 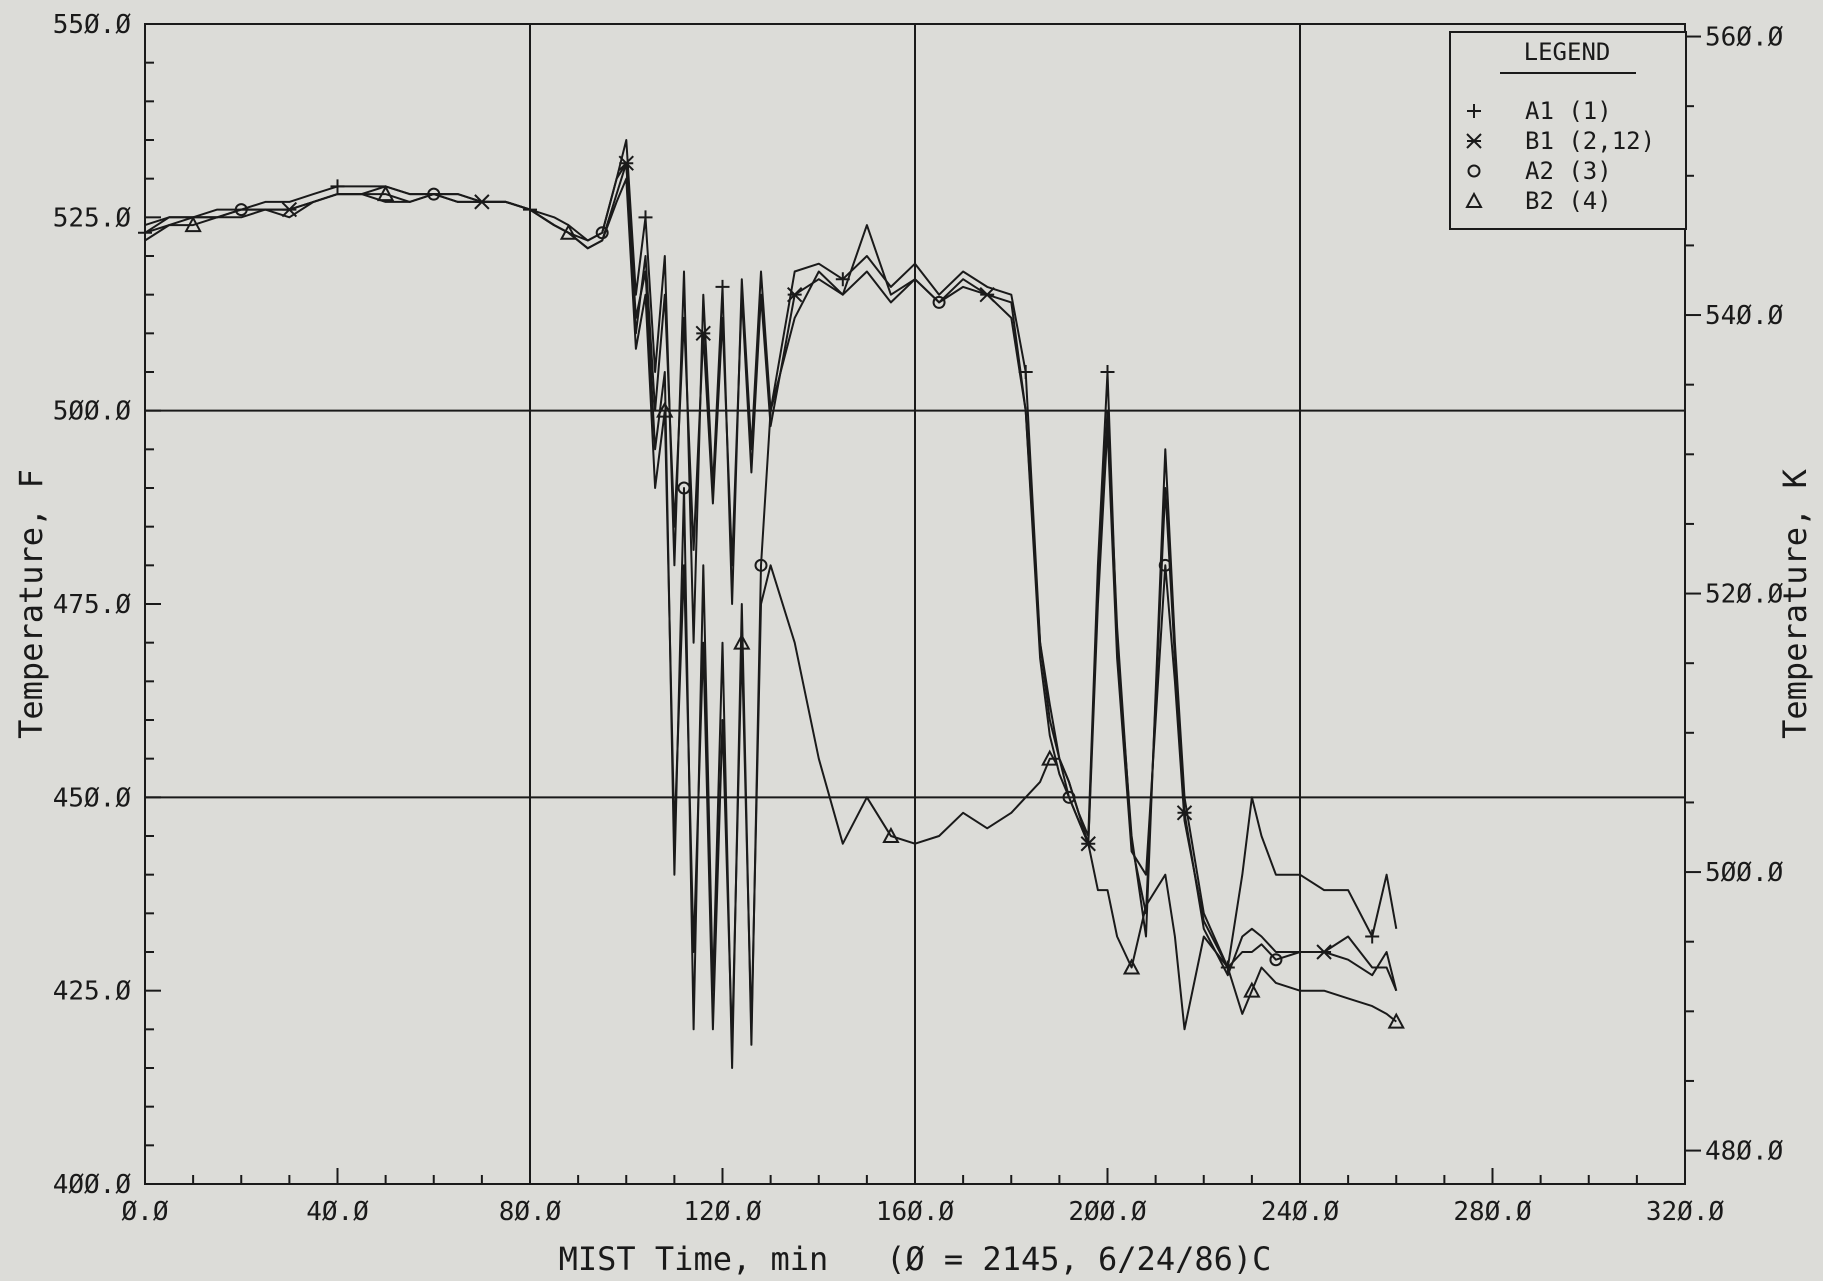 I want to click on y2-tick-label: 5ØØ.Ø, so click(x=1744, y=873).